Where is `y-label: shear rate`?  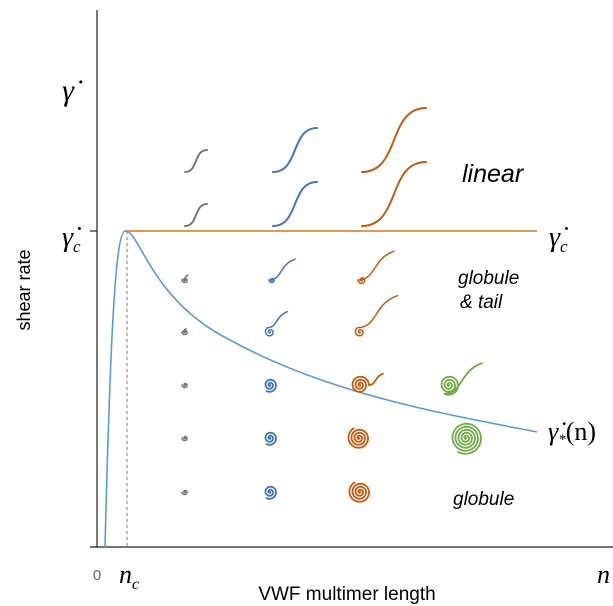 y-label: shear rate is located at coordinates (24, 289).